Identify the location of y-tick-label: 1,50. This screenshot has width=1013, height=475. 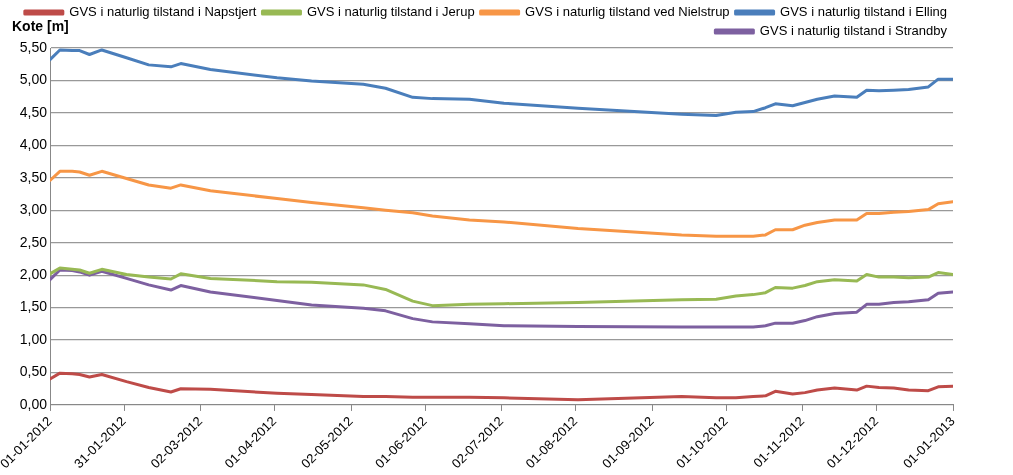
(33, 306).